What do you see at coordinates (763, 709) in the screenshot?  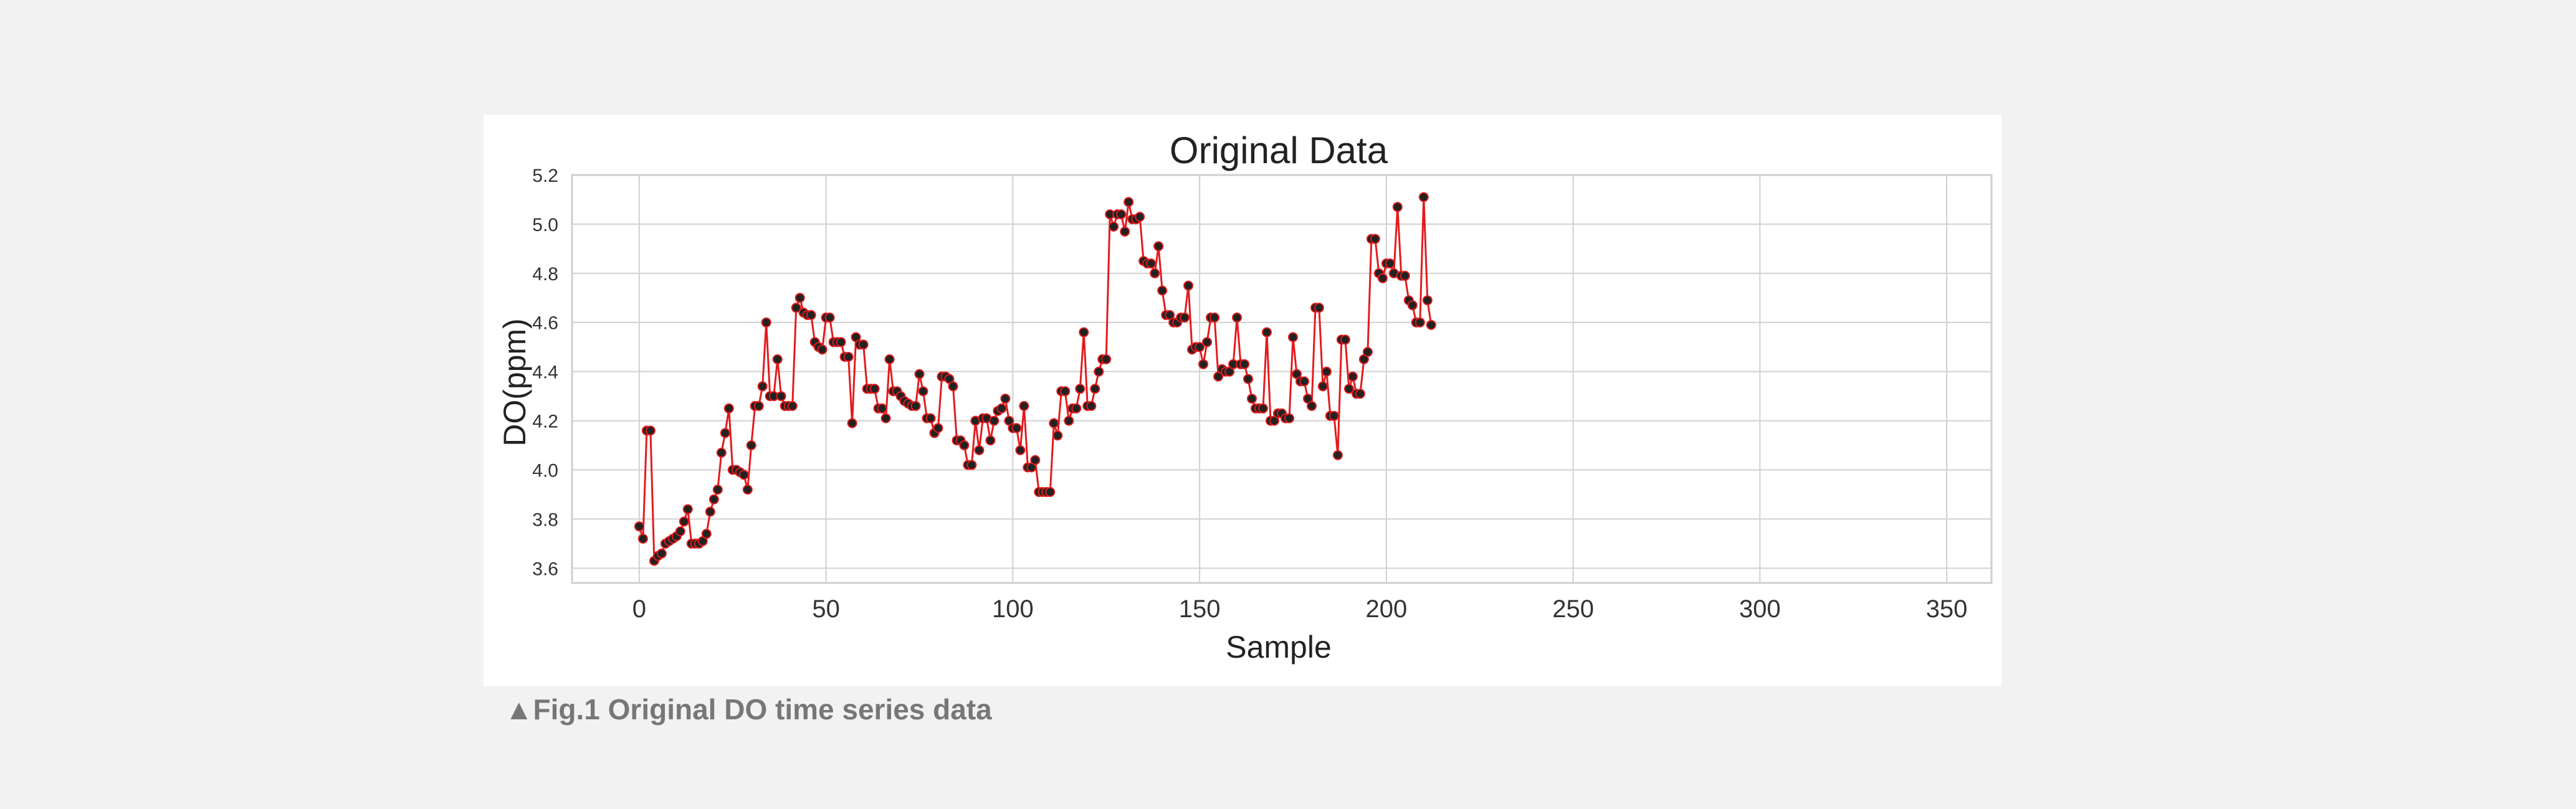 I see `caption-text: Fig.1 Original DO time series data` at bounding box center [763, 709].